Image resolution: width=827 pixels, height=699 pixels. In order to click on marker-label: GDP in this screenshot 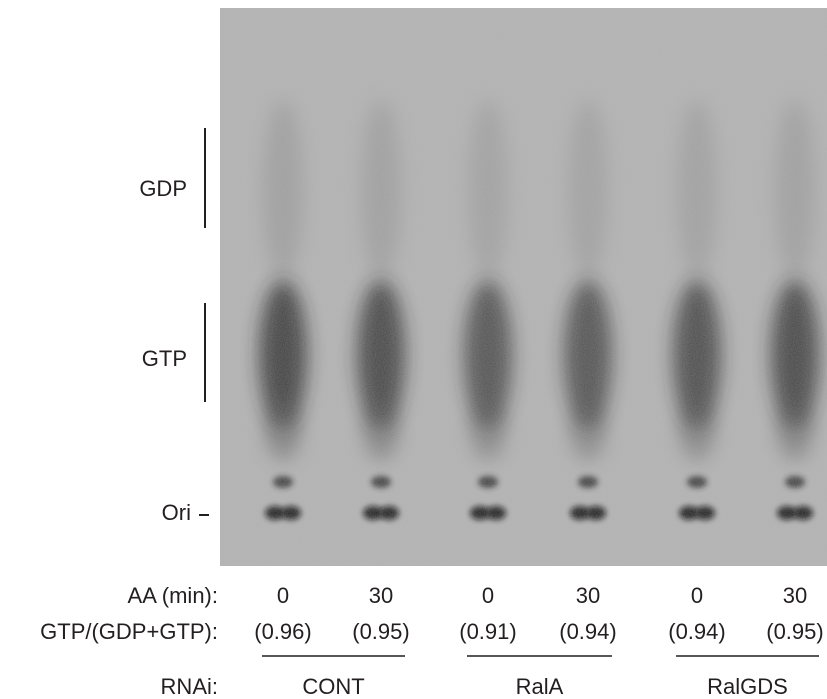, I will do `click(163, 188)`.